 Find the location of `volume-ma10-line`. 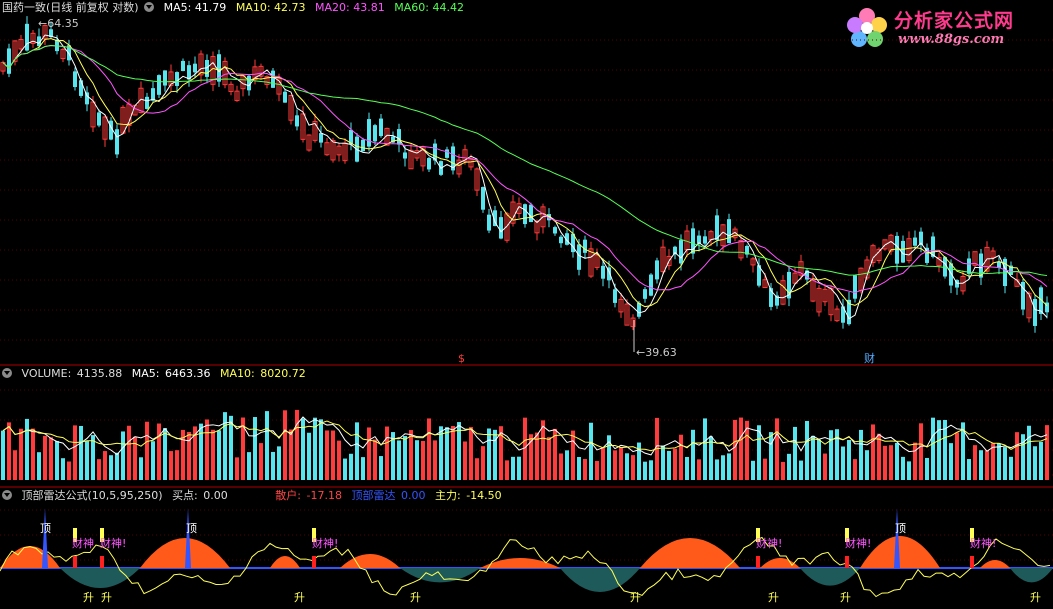

volume-ma10-line is located at coordinates (525, 436).